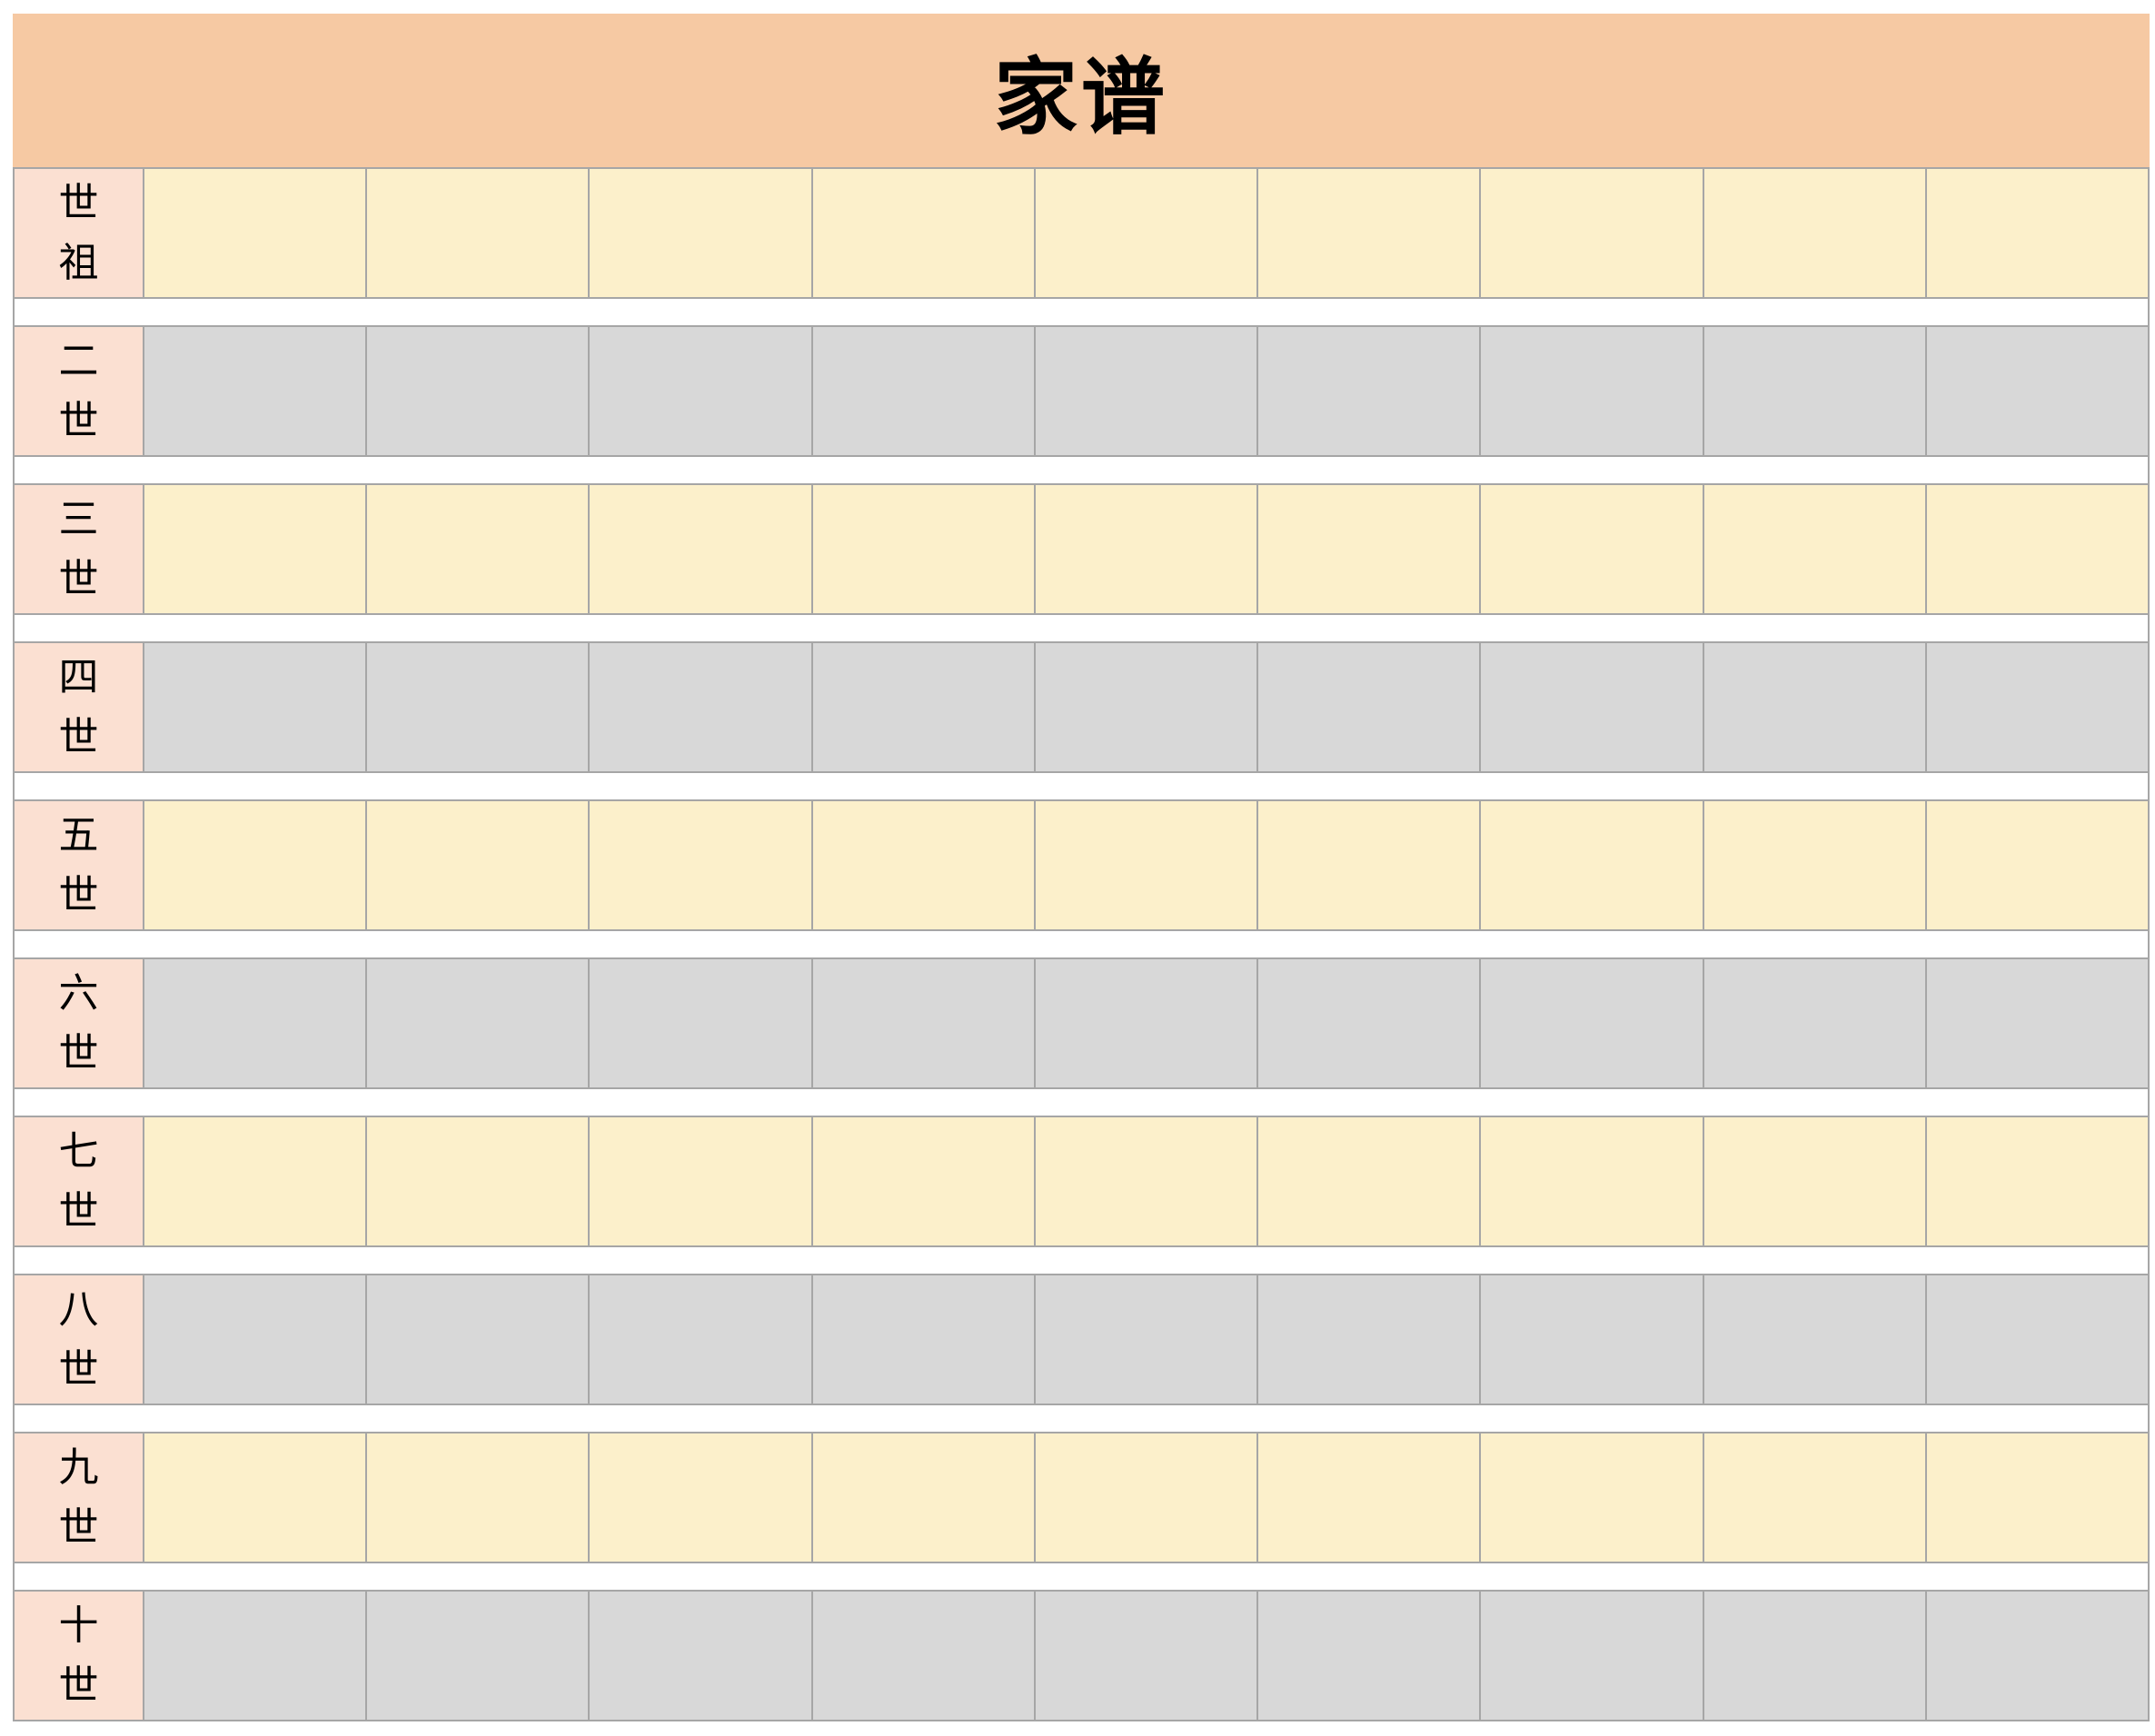 The image size is (2155, 1736). What do you see at coordinates (78, 232) in the screenshot?
I see `row-label-text: 世祖` at bounding box center [78, 232].